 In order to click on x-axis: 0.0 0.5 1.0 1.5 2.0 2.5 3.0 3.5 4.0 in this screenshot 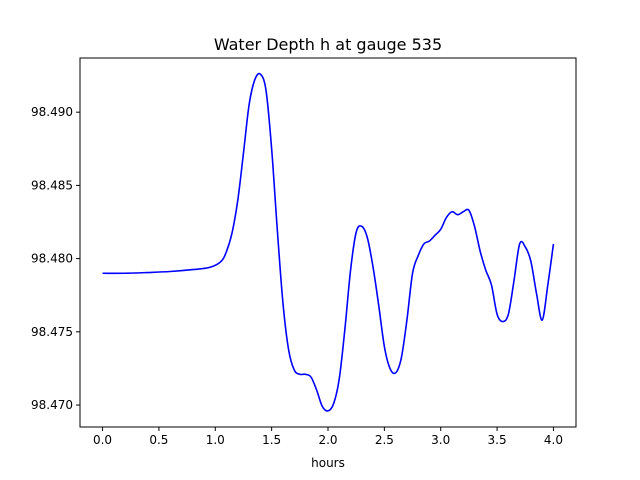, I will do `click(328, 437)`.